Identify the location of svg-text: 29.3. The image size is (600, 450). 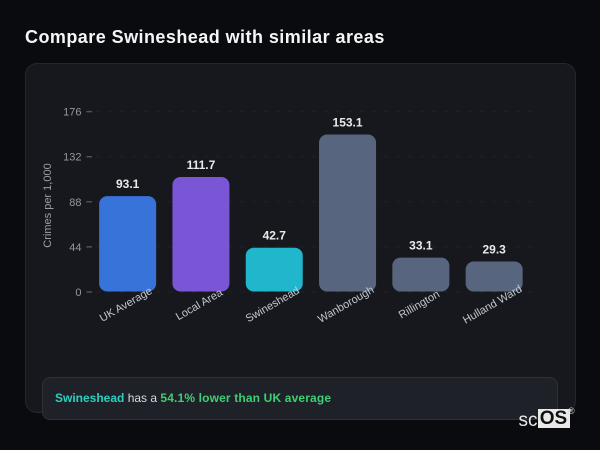
(494, 250).